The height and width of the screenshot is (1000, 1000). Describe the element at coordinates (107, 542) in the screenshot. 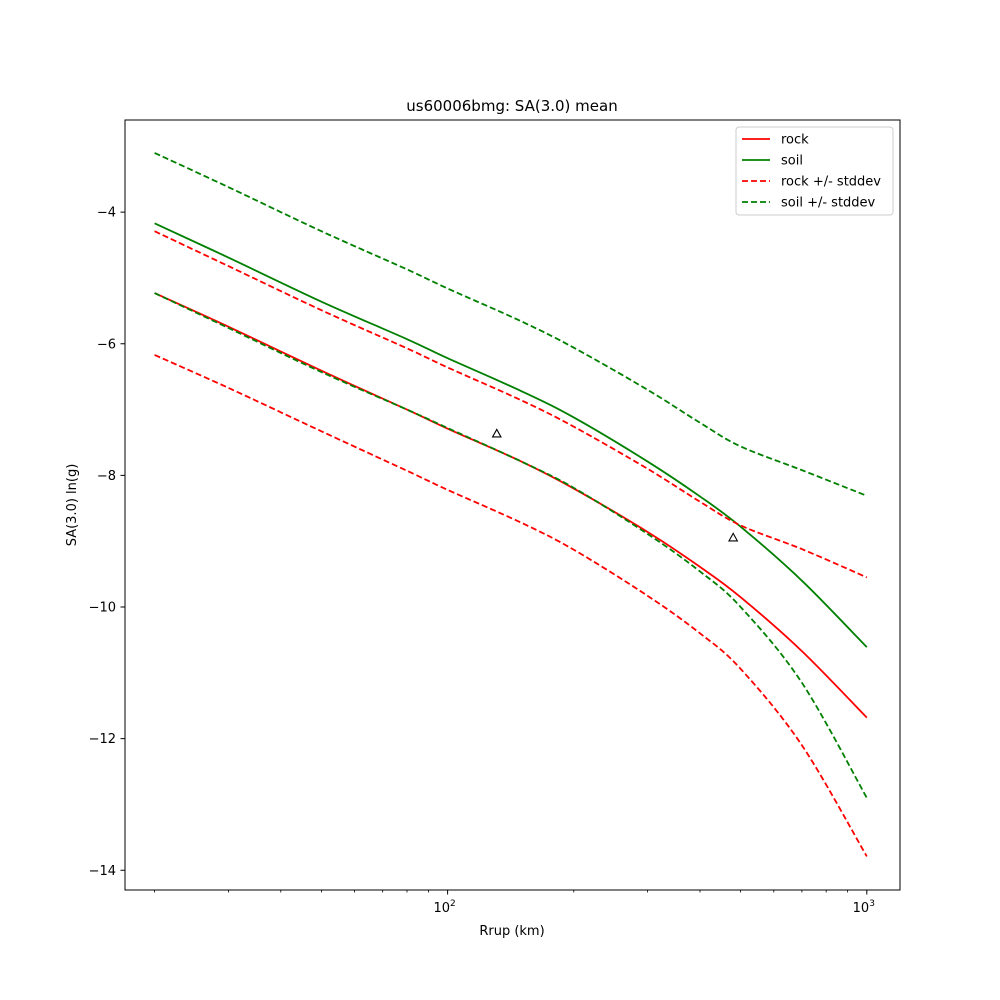

I see `y-axis: −14 −12 −10 −8 −6 −4` at that location.